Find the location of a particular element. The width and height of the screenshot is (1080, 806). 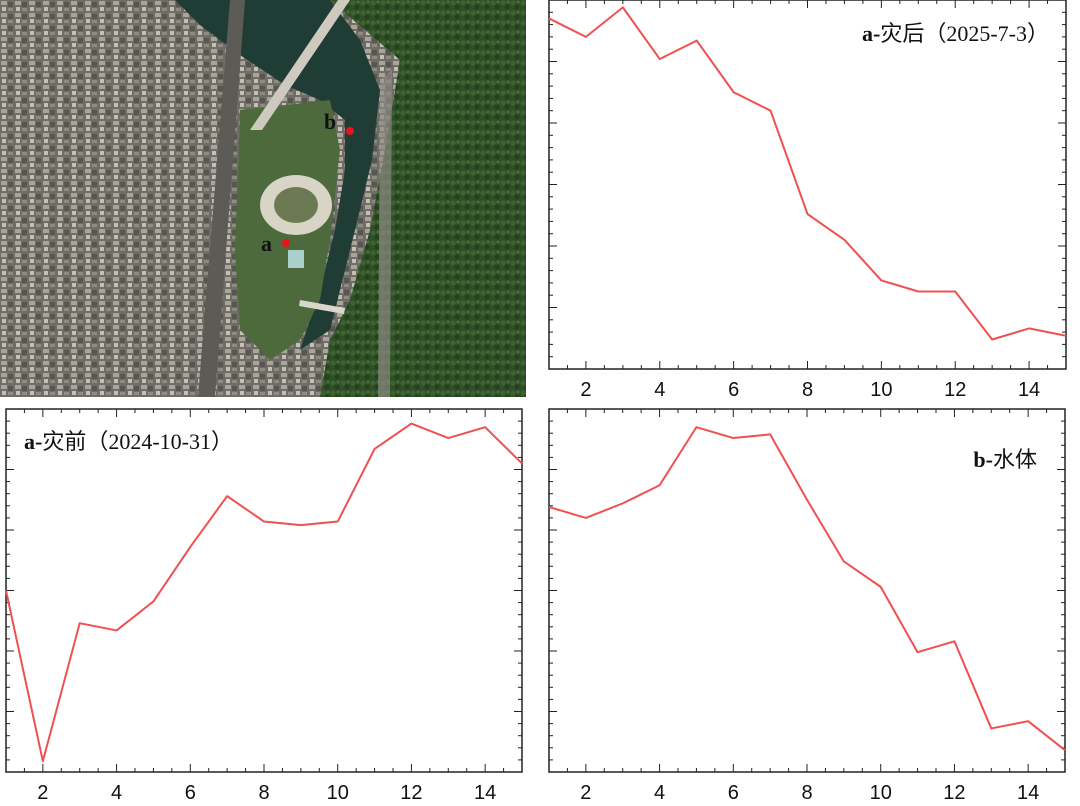

riverside-road is located at coordinates (385, 233).